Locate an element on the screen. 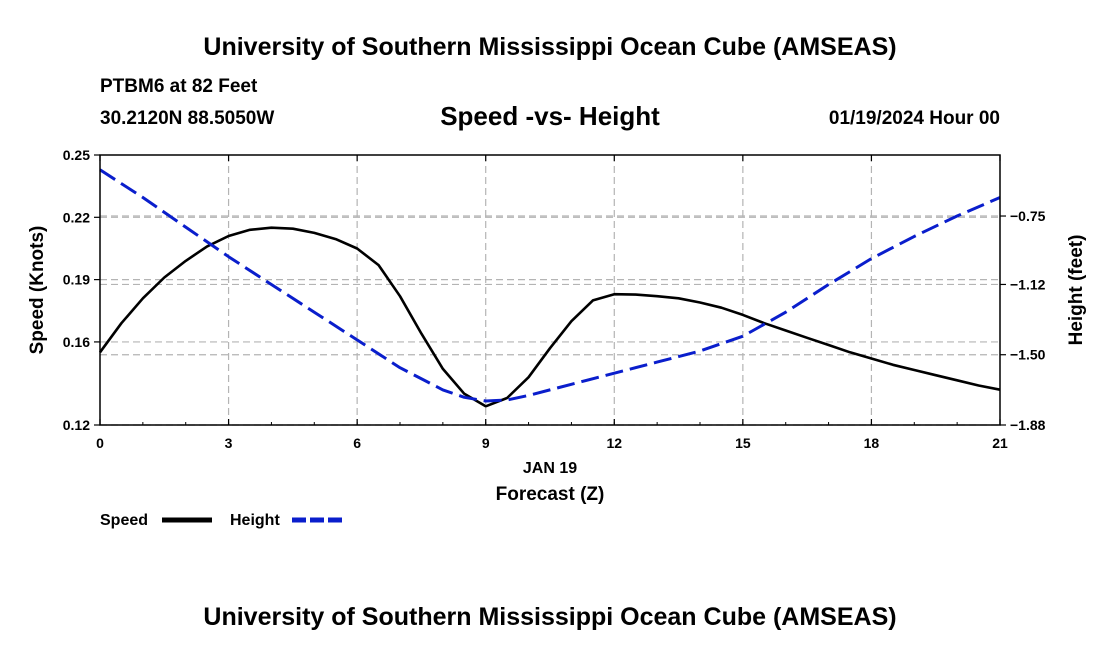 The width and height of the screenshot is (1100, 650). y-tick-label: 0.16 is located at coordinates (76, 342).